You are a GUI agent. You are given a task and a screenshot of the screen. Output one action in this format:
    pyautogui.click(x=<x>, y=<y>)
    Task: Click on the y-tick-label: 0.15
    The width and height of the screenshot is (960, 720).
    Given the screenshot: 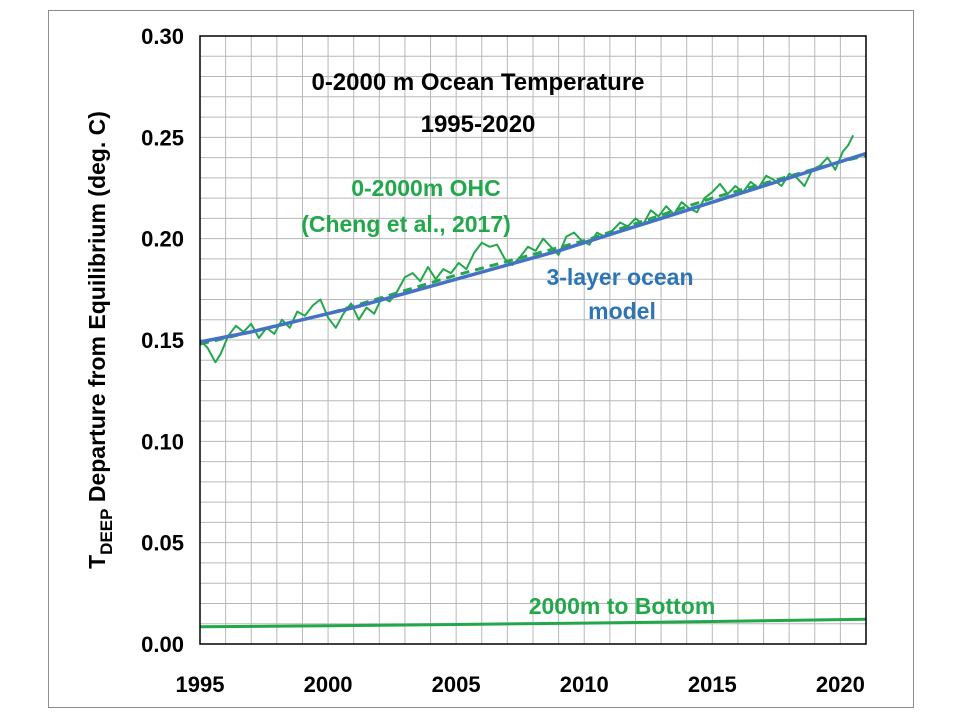 What is the action you would take?
    pyautogui.click(x=162, y=340)
    